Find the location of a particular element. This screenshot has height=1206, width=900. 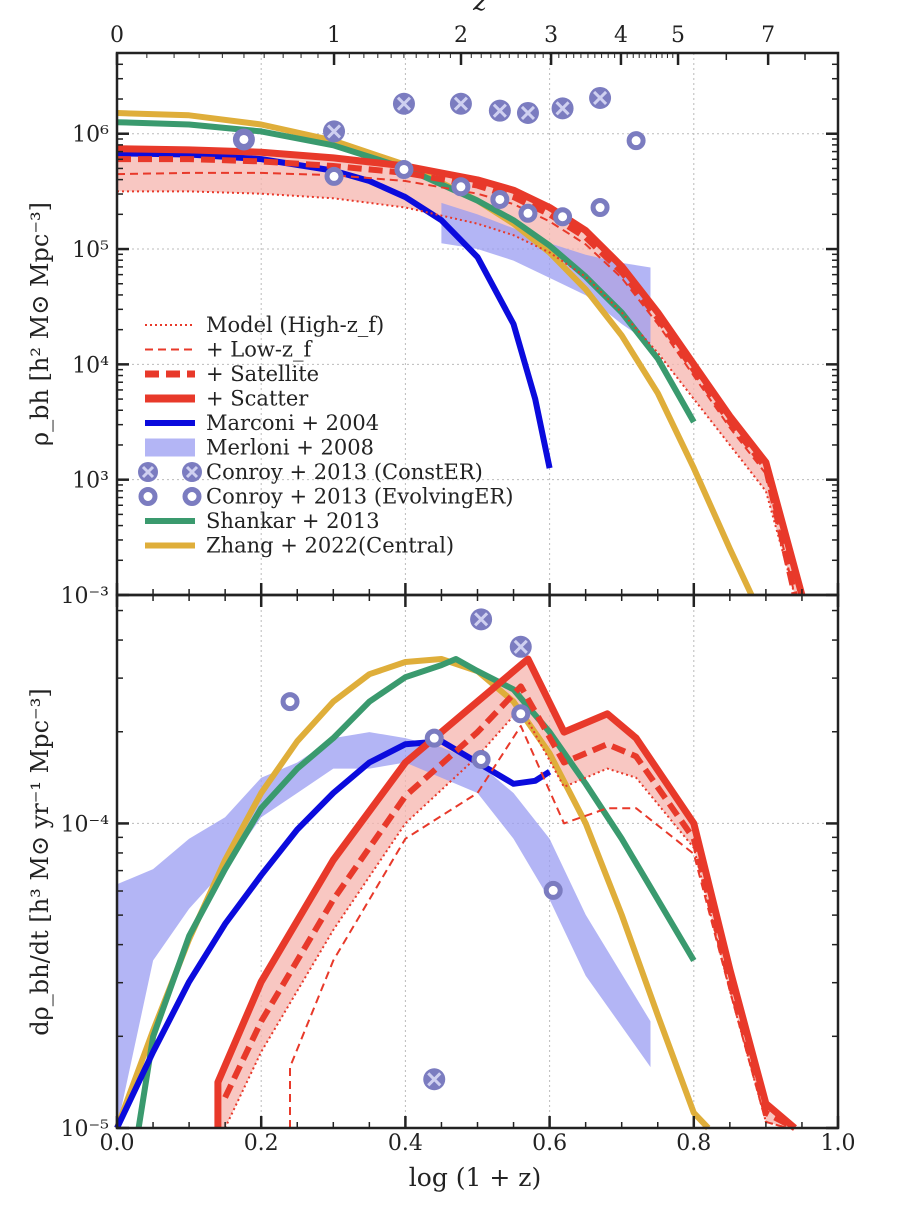

legend-entry: Shankar + 2013 is located at coordinates (262, 521).